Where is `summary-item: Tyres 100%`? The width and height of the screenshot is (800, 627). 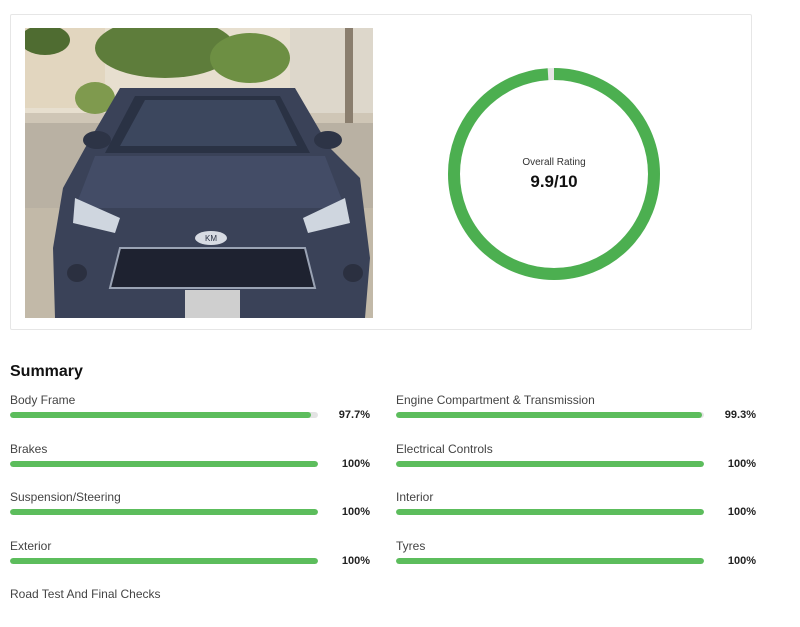 summary-item: Tyres 100% is located at coordinates (576, 559).